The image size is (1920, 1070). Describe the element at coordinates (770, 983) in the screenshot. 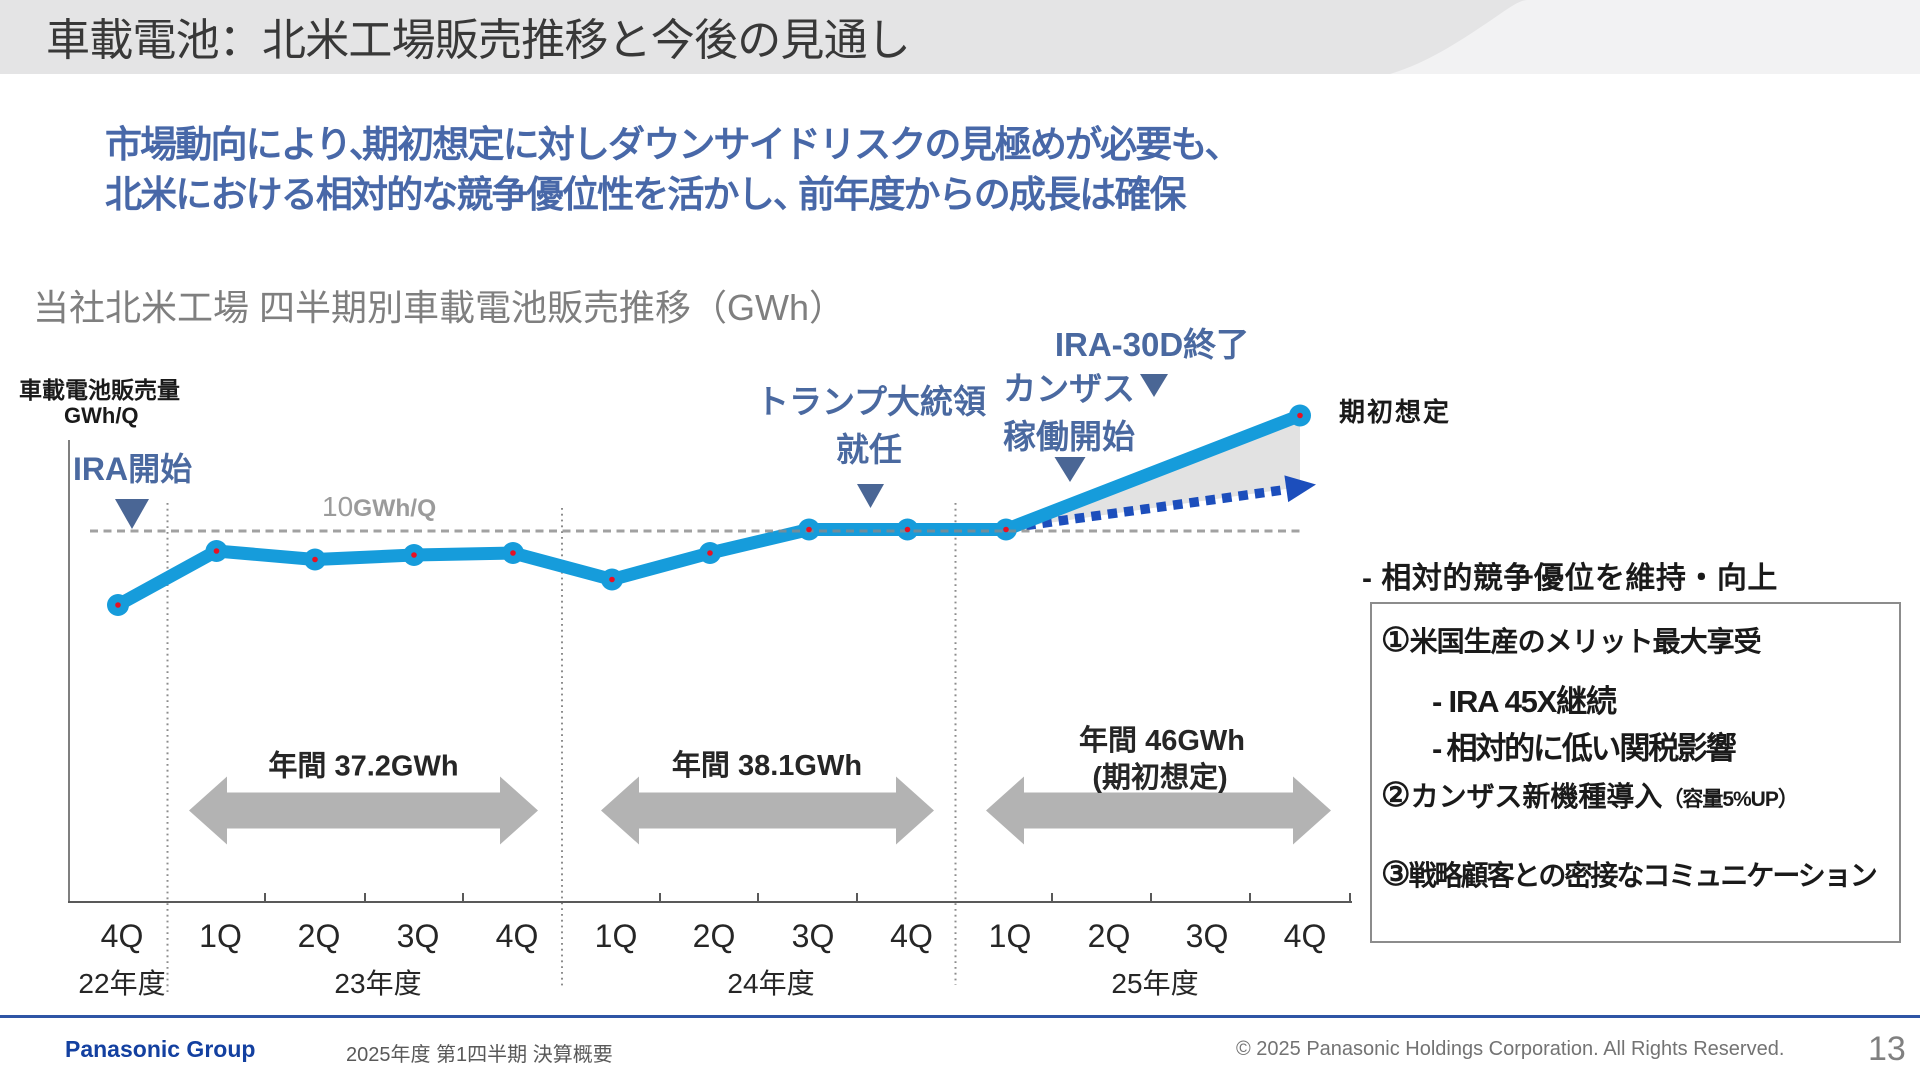

I see `svg-text: 24年度` at that location.